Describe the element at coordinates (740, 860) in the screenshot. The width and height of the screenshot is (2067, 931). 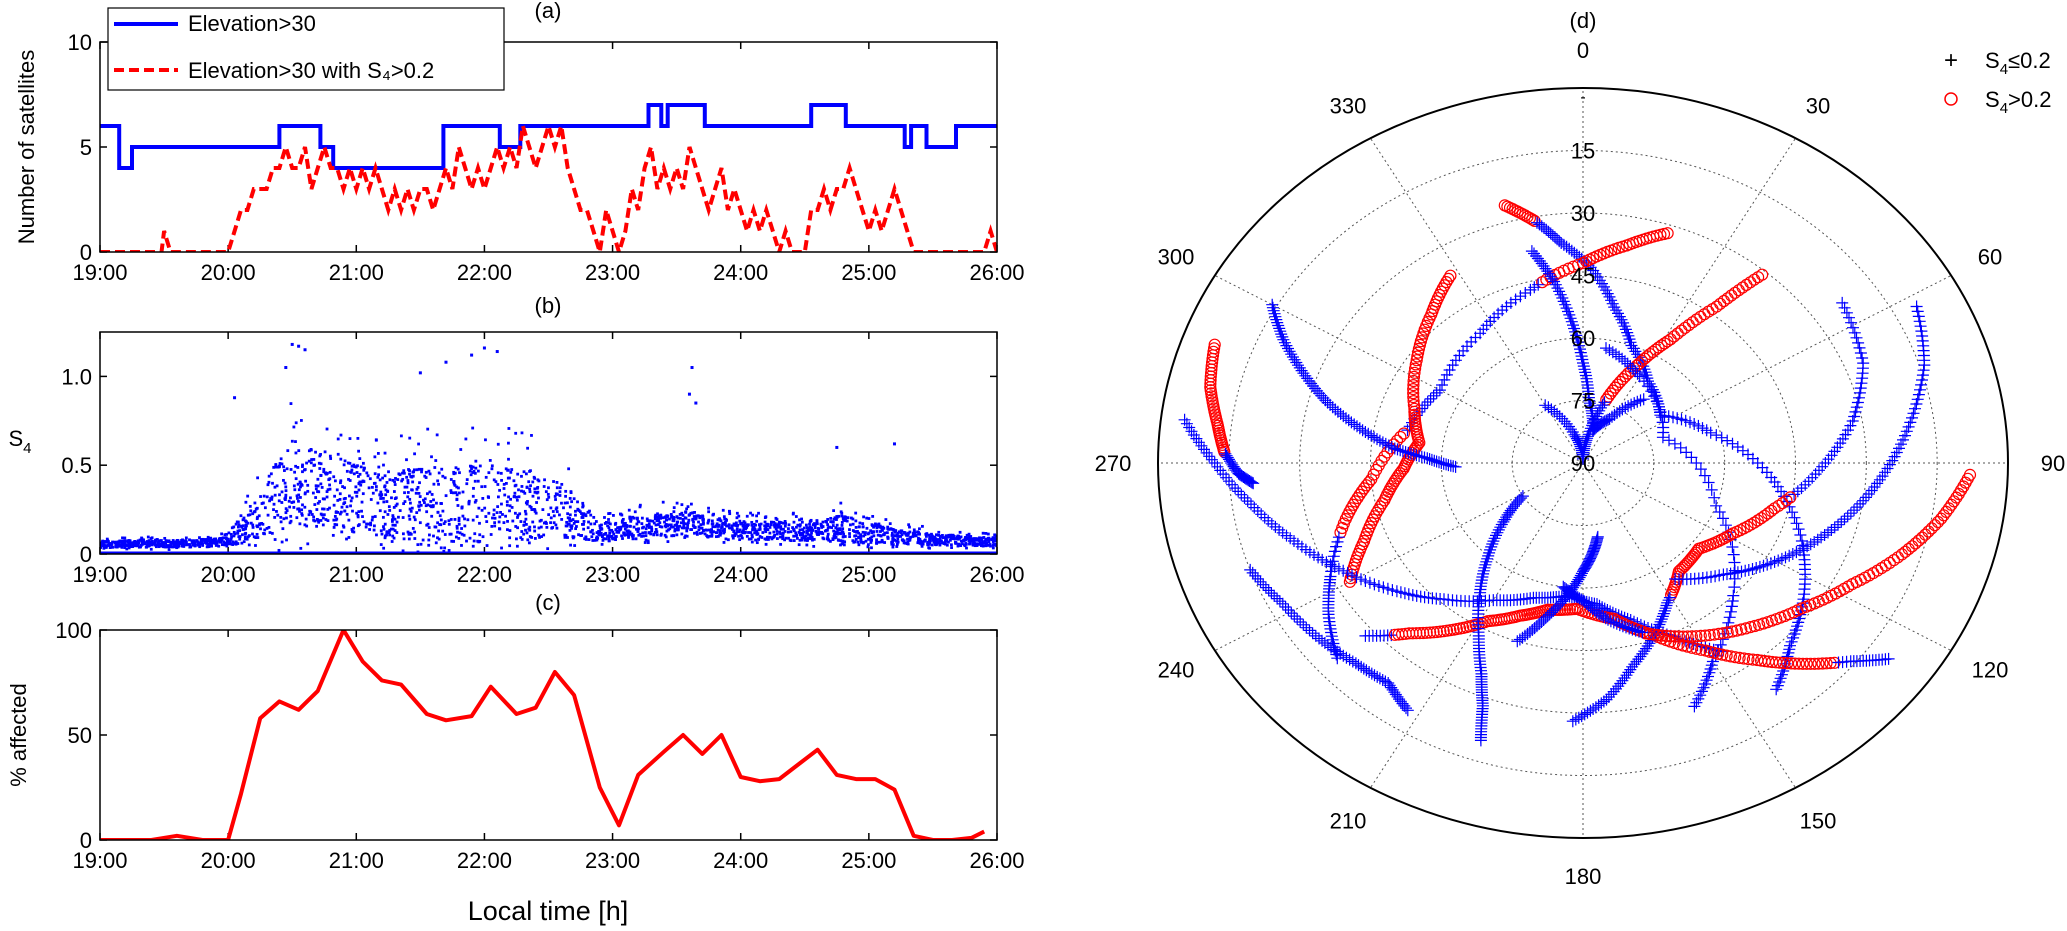
I see `x-tick-label: 24:00` at that location.